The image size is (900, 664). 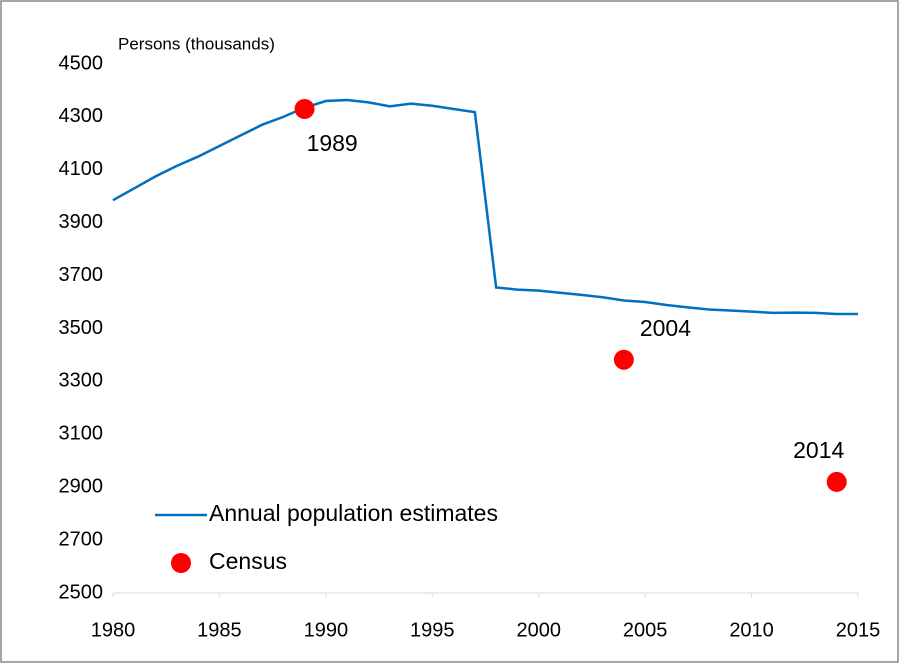 I want to click on legend-label: Census, so click(x=248, y=561).